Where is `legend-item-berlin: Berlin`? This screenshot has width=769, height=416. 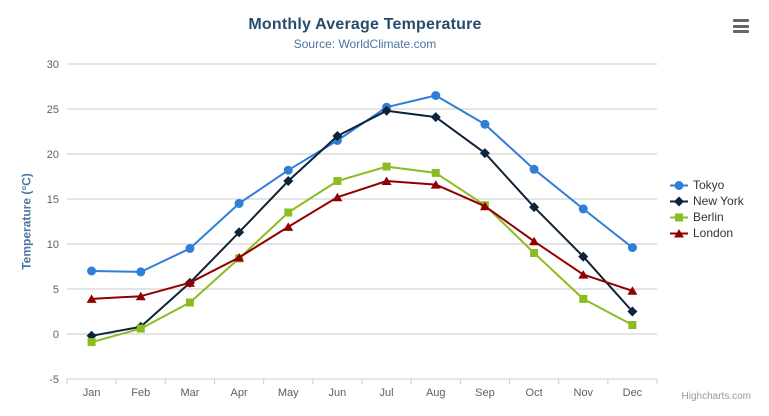
legend-item-berlin: Berlin is located at coordinates (707, 217).